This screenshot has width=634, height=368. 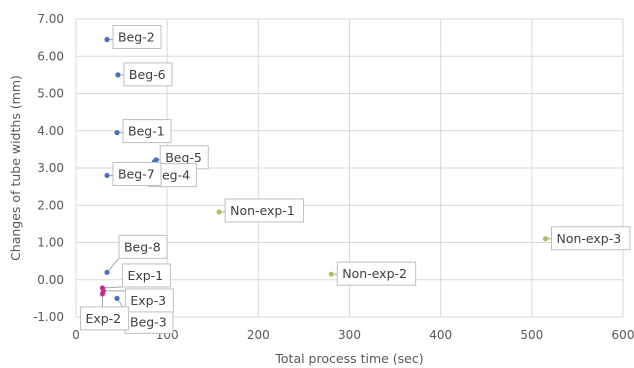 I want to click on y-tick-label: -1.00, so click(x=48, y=317).